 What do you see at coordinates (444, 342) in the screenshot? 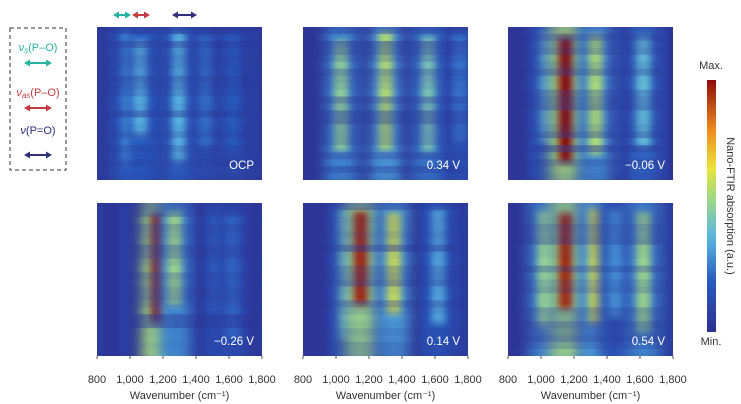
I see `panel-label: 0.14 V` at bounding box center [444, 342].